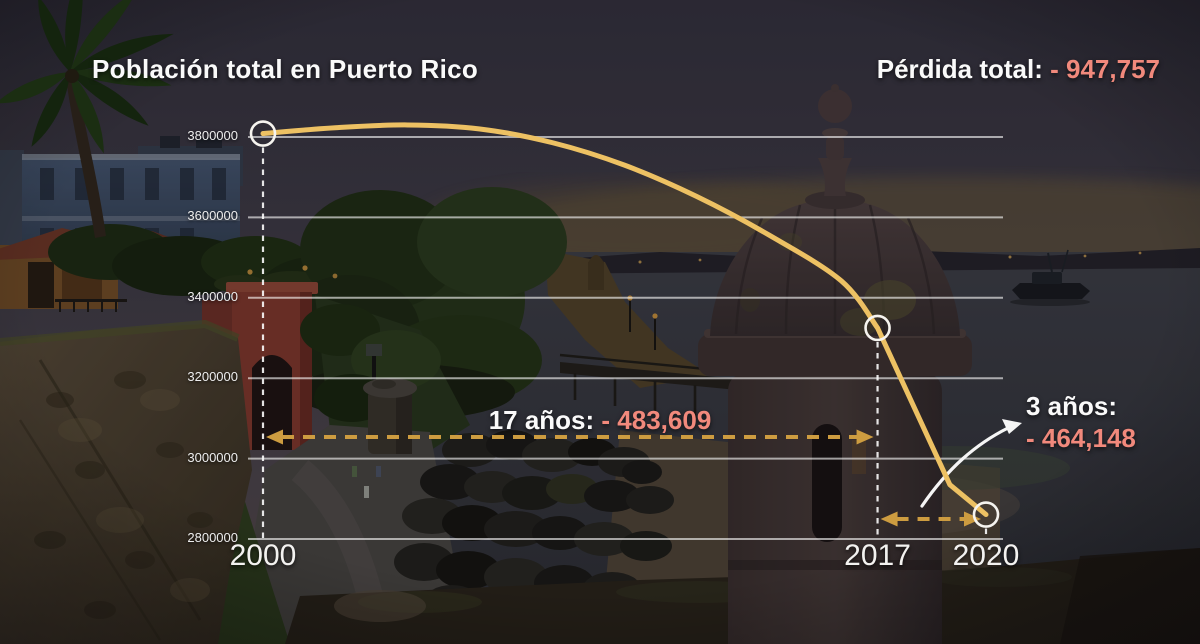  What do you see at coordinates (212, 377) in the screenshot?
I see `y-axis-tick-label: 3200000` at bounding box center [212, 377].